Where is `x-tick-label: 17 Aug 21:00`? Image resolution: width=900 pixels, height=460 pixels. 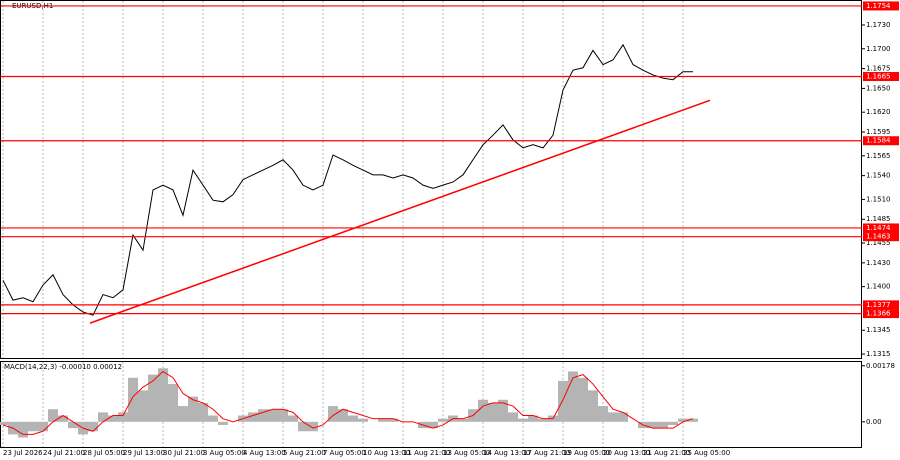 x-tick-label: 17 Aug 21:00 is located at coordinates (546, 453).